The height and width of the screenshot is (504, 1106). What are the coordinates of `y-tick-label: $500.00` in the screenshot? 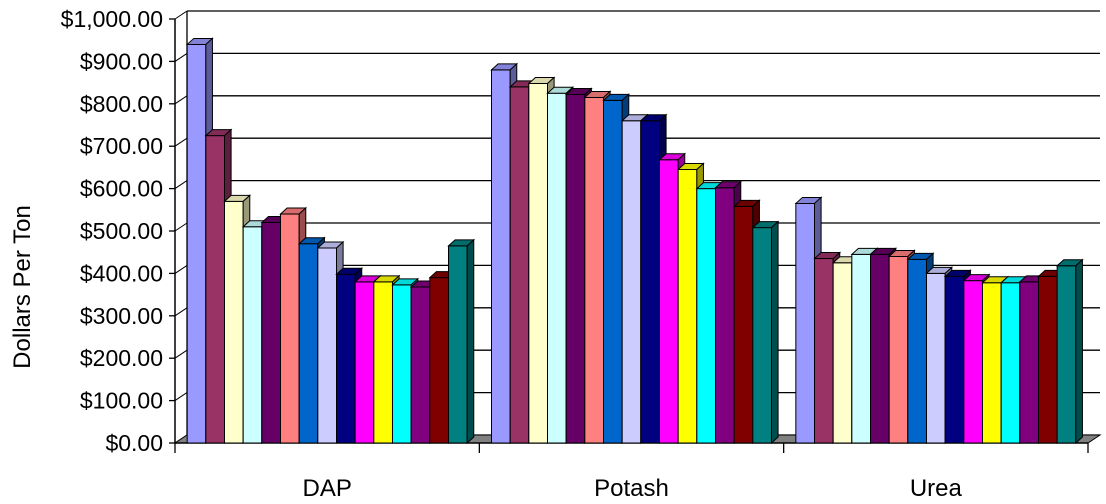 It's located at (121, 231).